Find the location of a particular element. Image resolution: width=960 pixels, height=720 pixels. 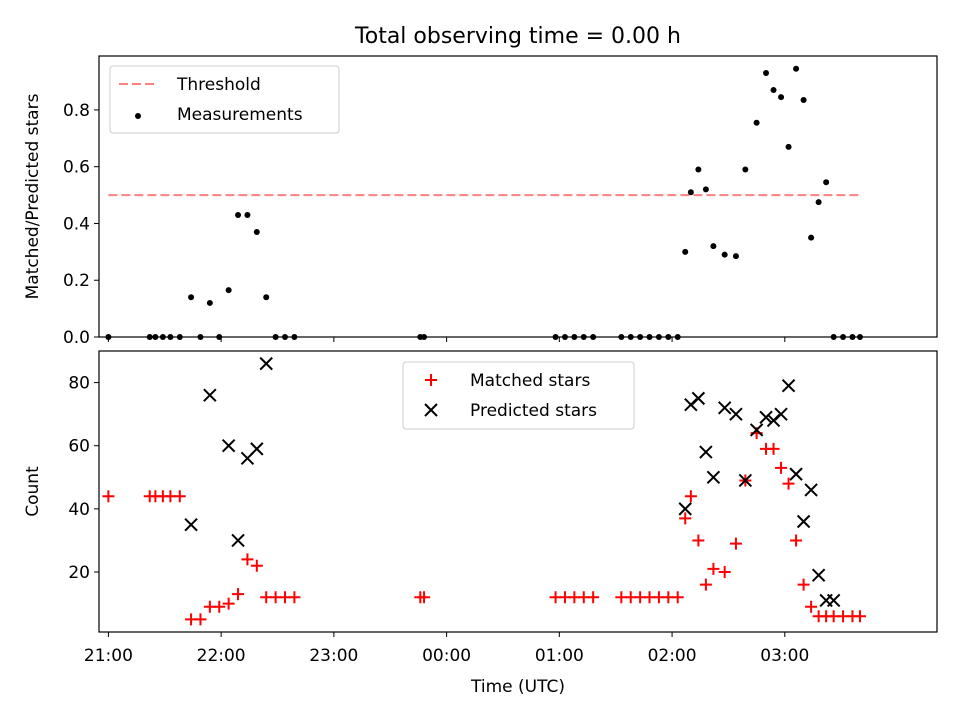

legend-matched-swatch is located at coordinates (431, 380).